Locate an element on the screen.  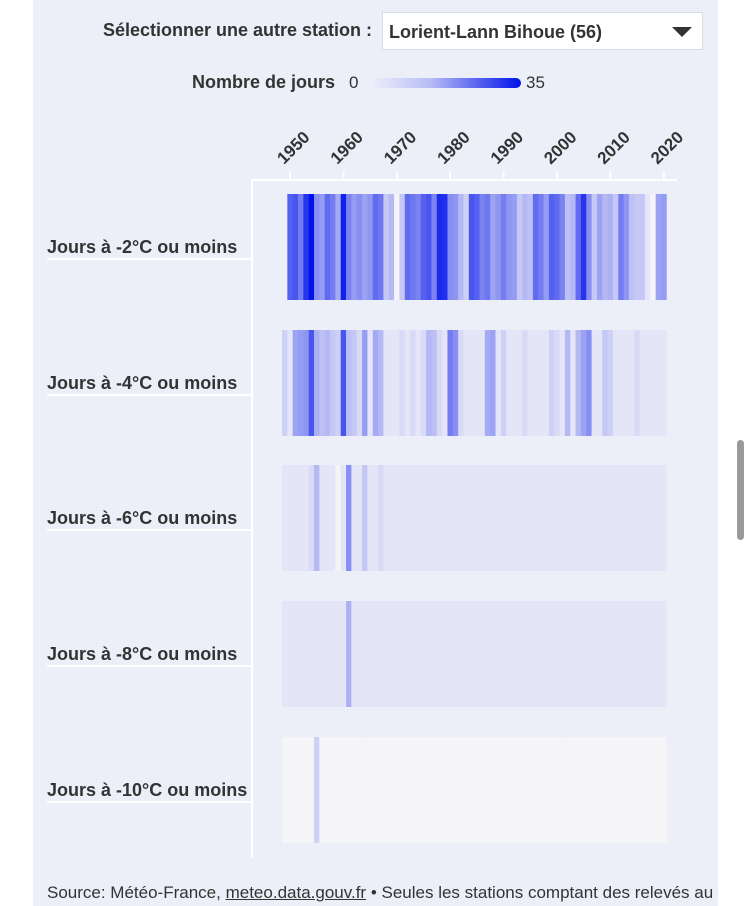
page-scrollbar is located at coordinates (740, 490).